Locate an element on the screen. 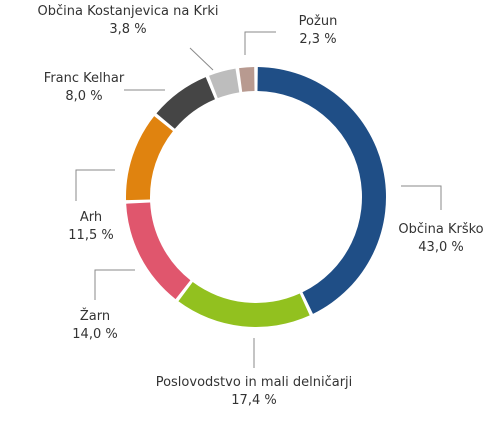  slice-label: Arh is located at coordinates (91, 217).